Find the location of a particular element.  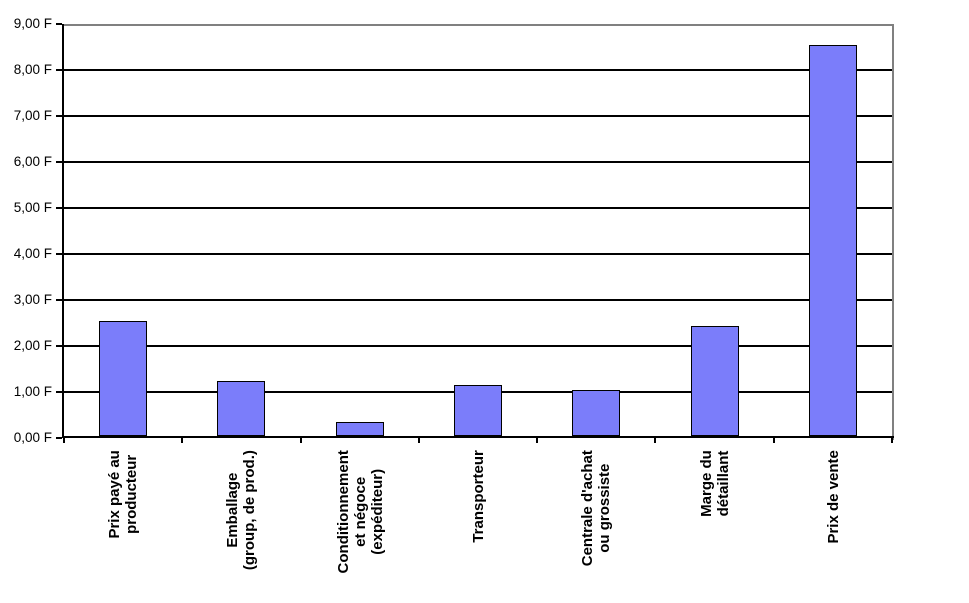

category-label: Centrale d'achat ou grossiste is located at coordinates (596, 525).